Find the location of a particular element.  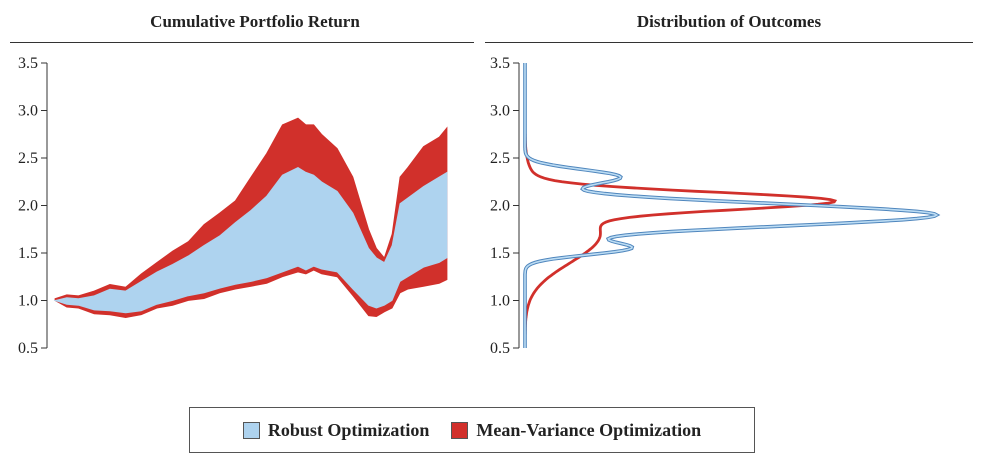

legend-item-robust: Robust Optimization is located at coordinates (336, 430).